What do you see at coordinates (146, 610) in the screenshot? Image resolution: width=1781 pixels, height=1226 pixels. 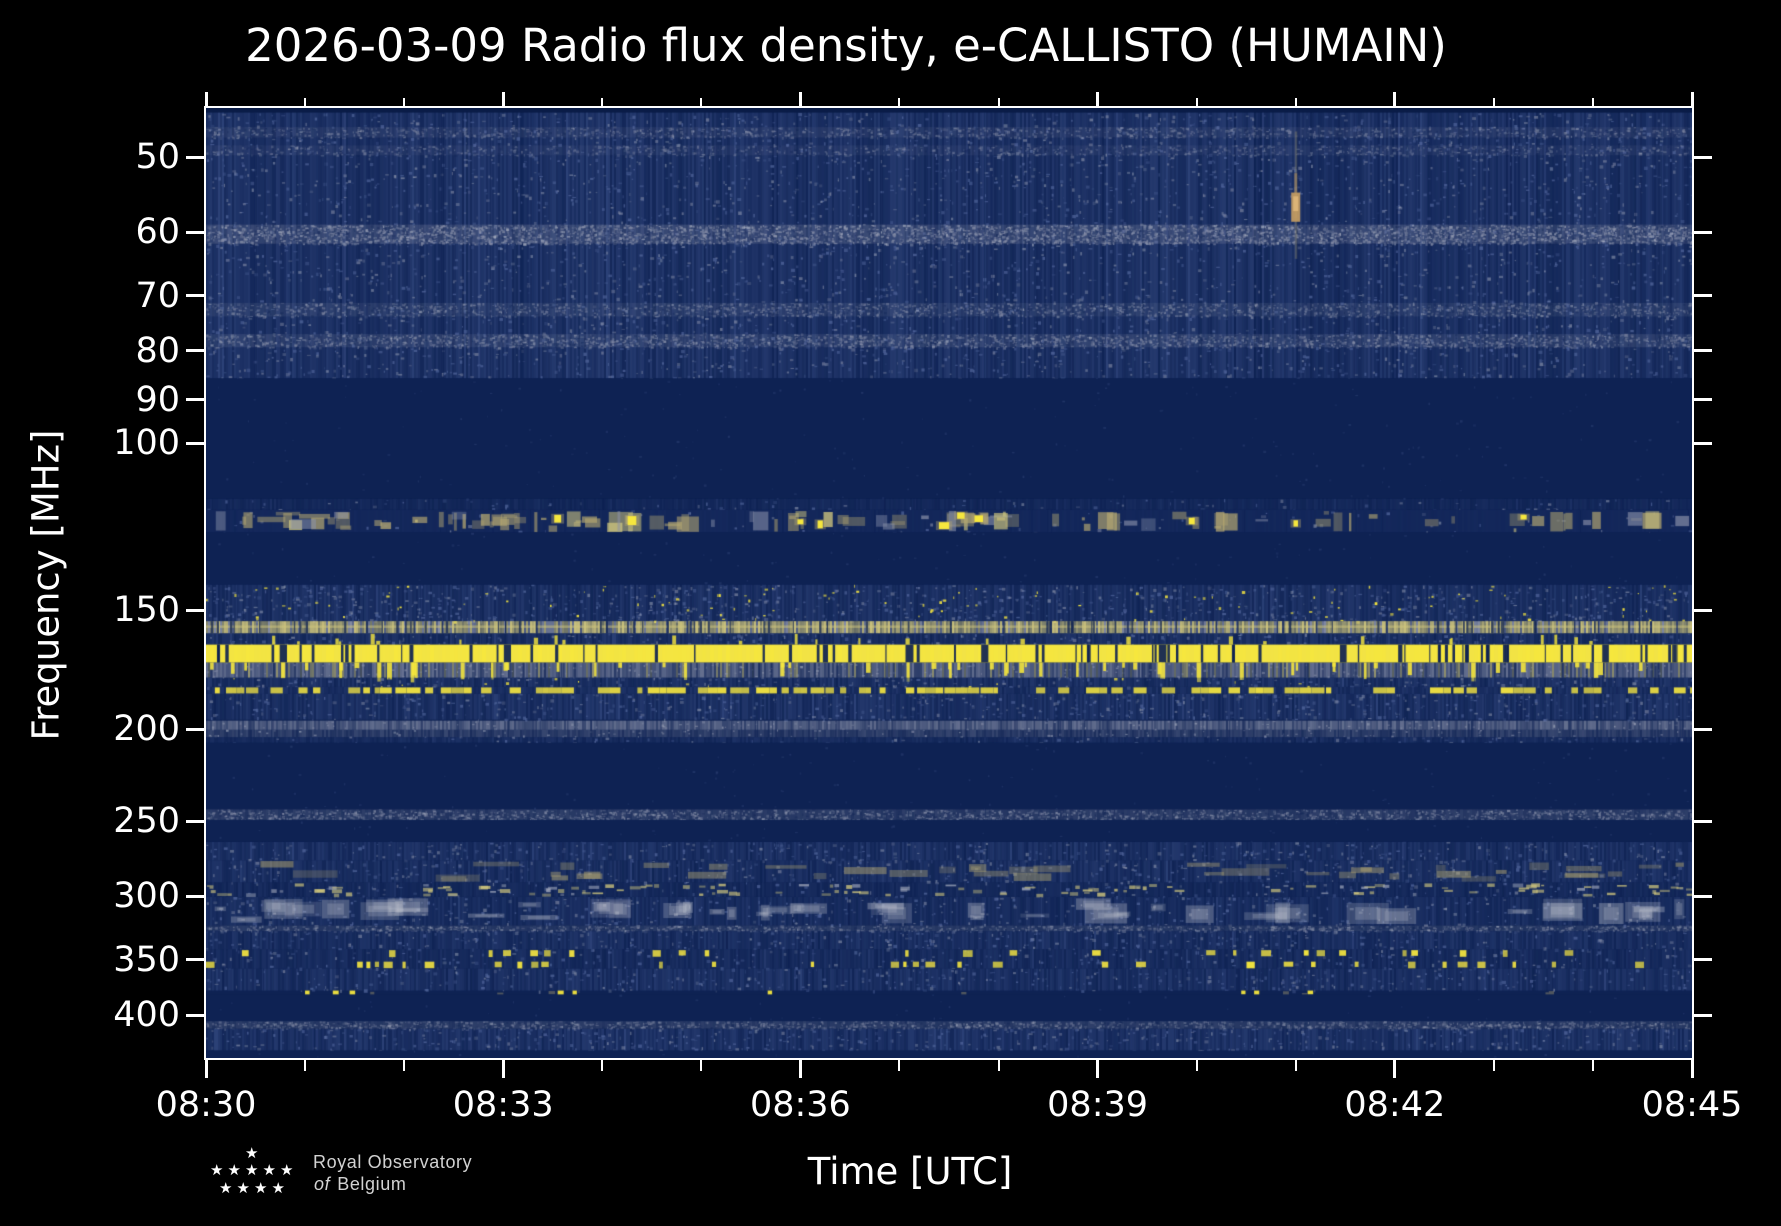 I see `y-tick-label: 150` at bounding box center [146, 610].